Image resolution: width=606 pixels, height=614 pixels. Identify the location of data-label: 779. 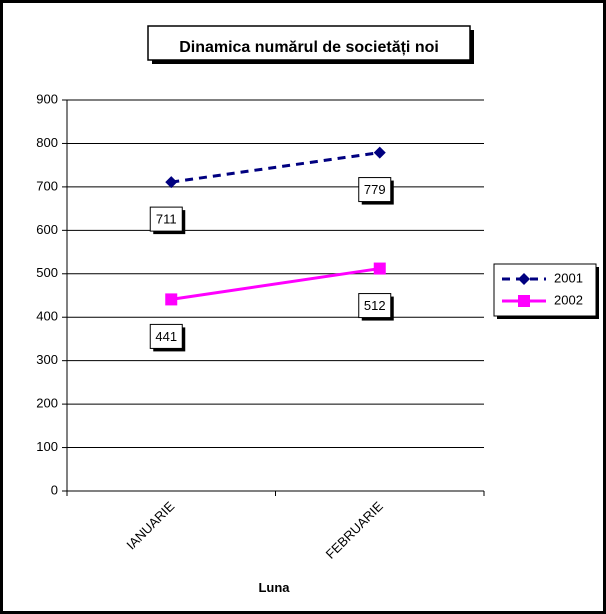
(375, 189).